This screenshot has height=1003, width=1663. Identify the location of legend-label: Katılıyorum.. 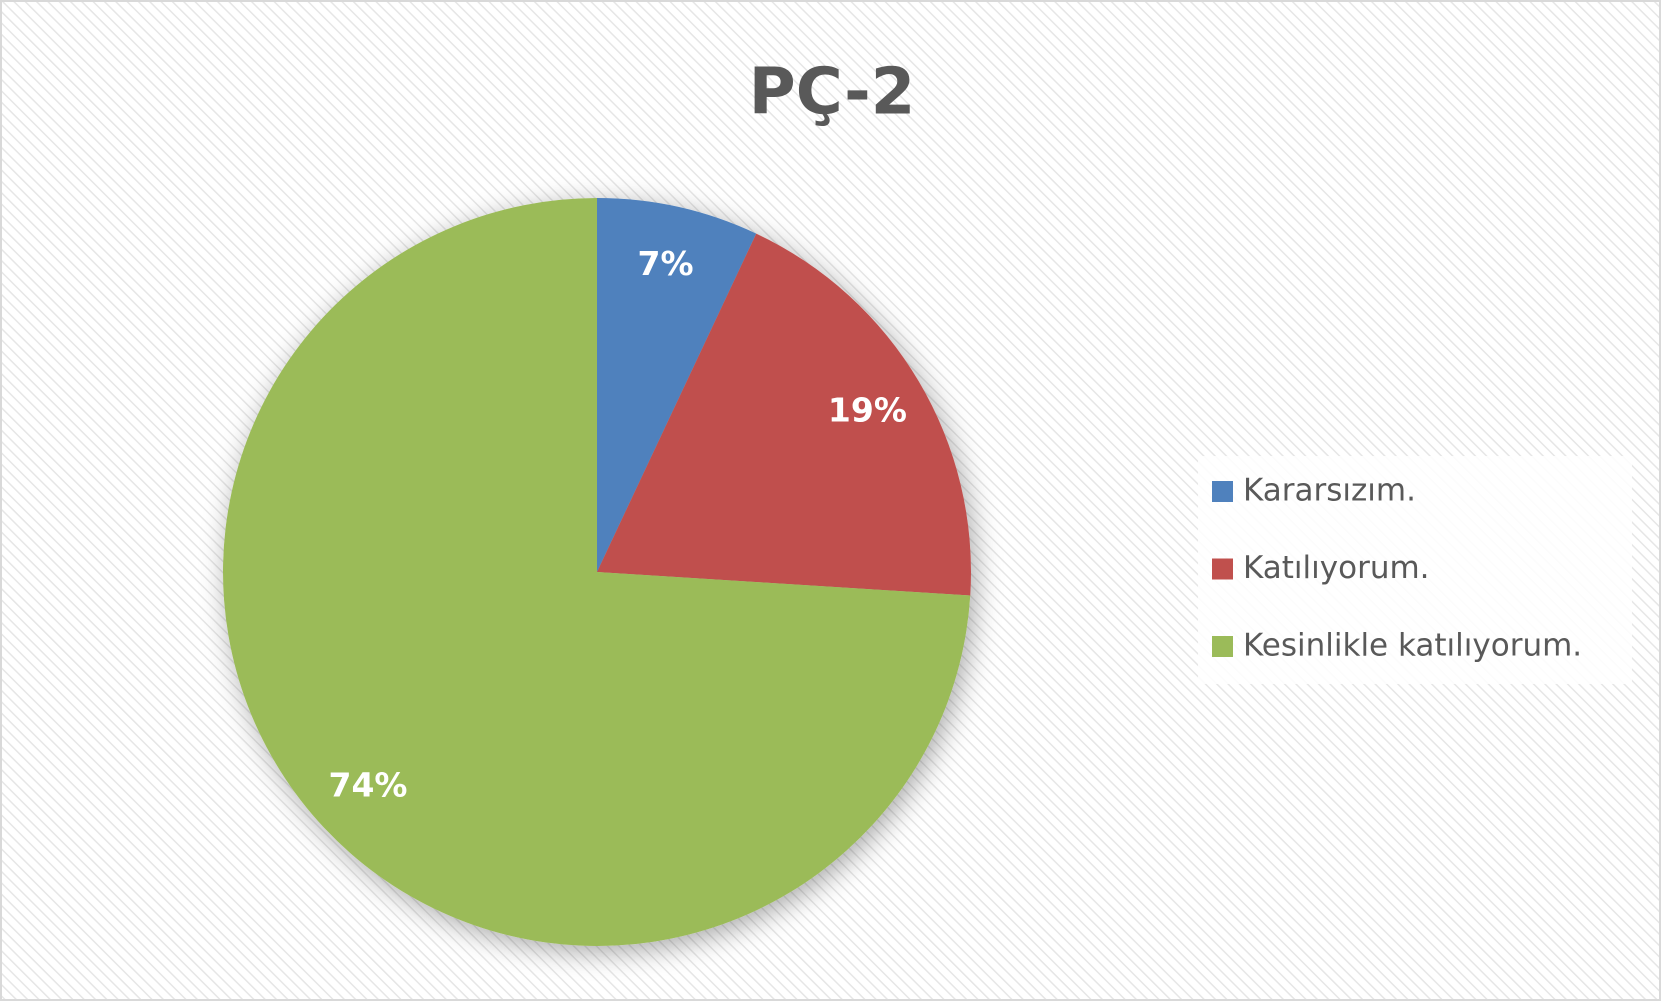
(1336, 568).